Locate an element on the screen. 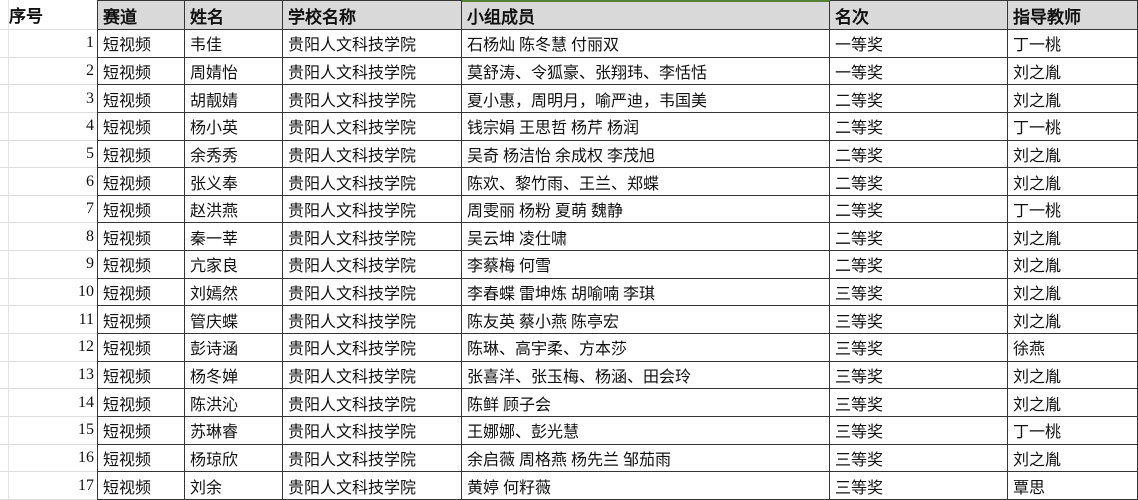 This screenshot has width=1138, height=500. cell-name: 彭诗涵 is located at coordinates (234, 348).